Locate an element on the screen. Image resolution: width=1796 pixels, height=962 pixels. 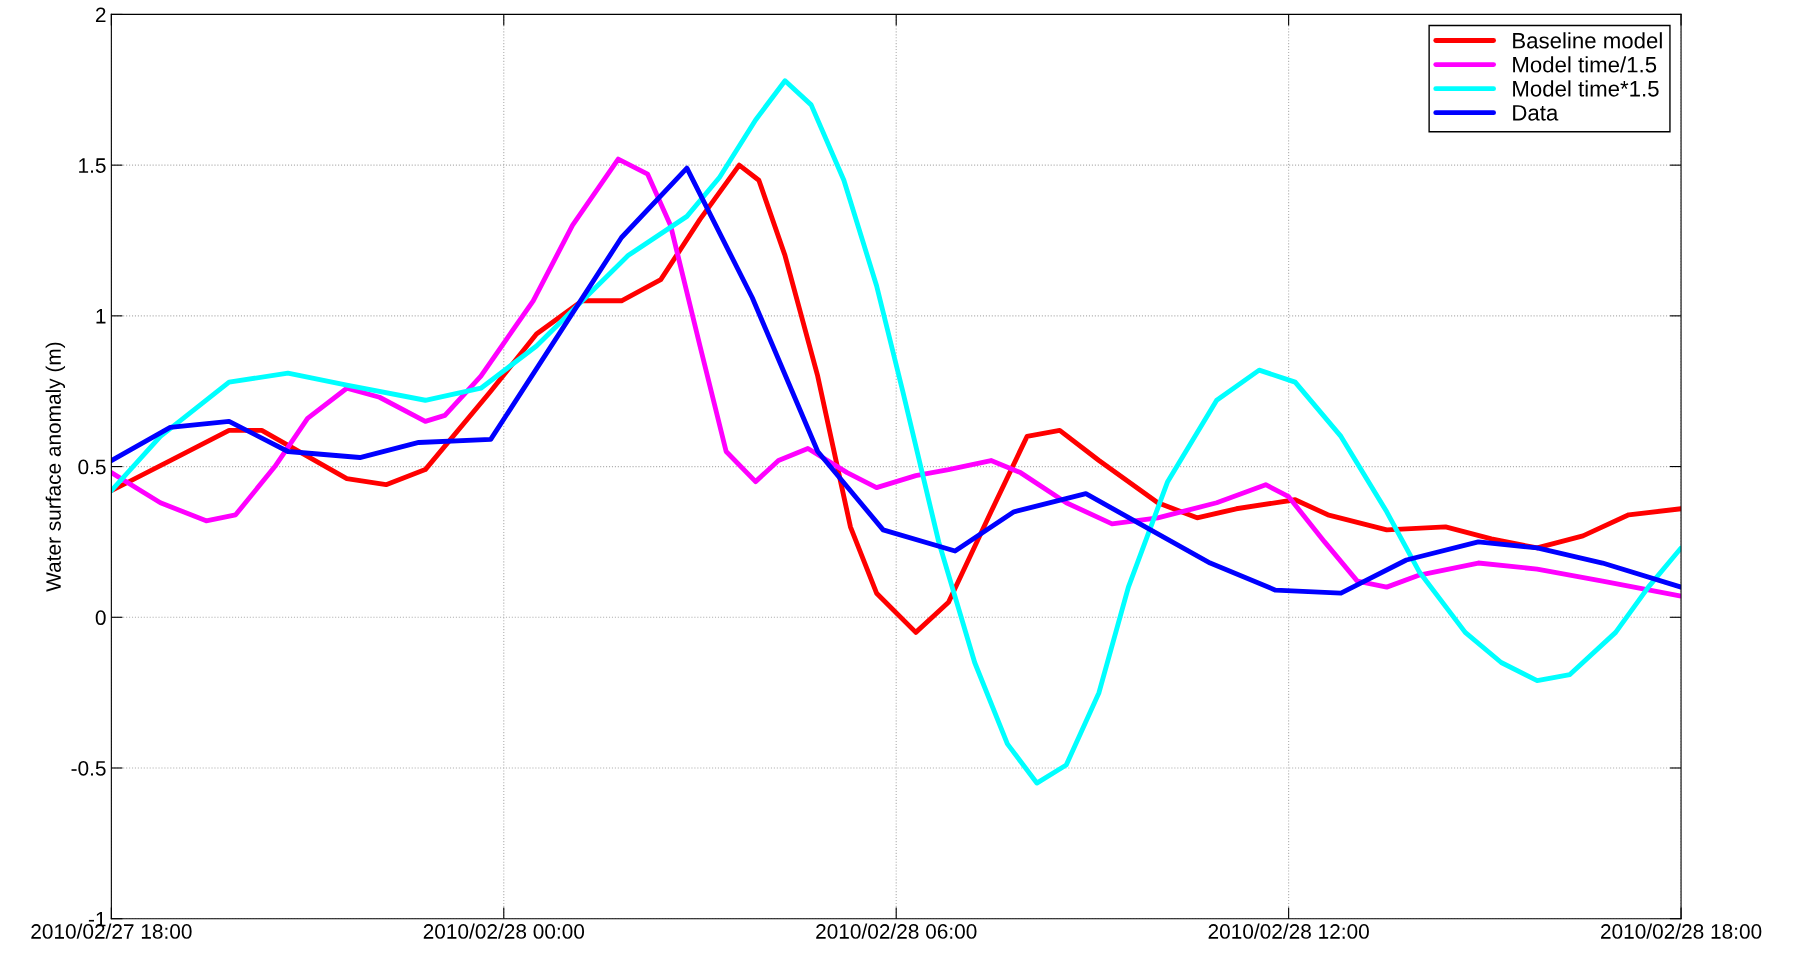
x-tick-label: 2010/02/28 18:00 is located at coordinates (1681, 931).